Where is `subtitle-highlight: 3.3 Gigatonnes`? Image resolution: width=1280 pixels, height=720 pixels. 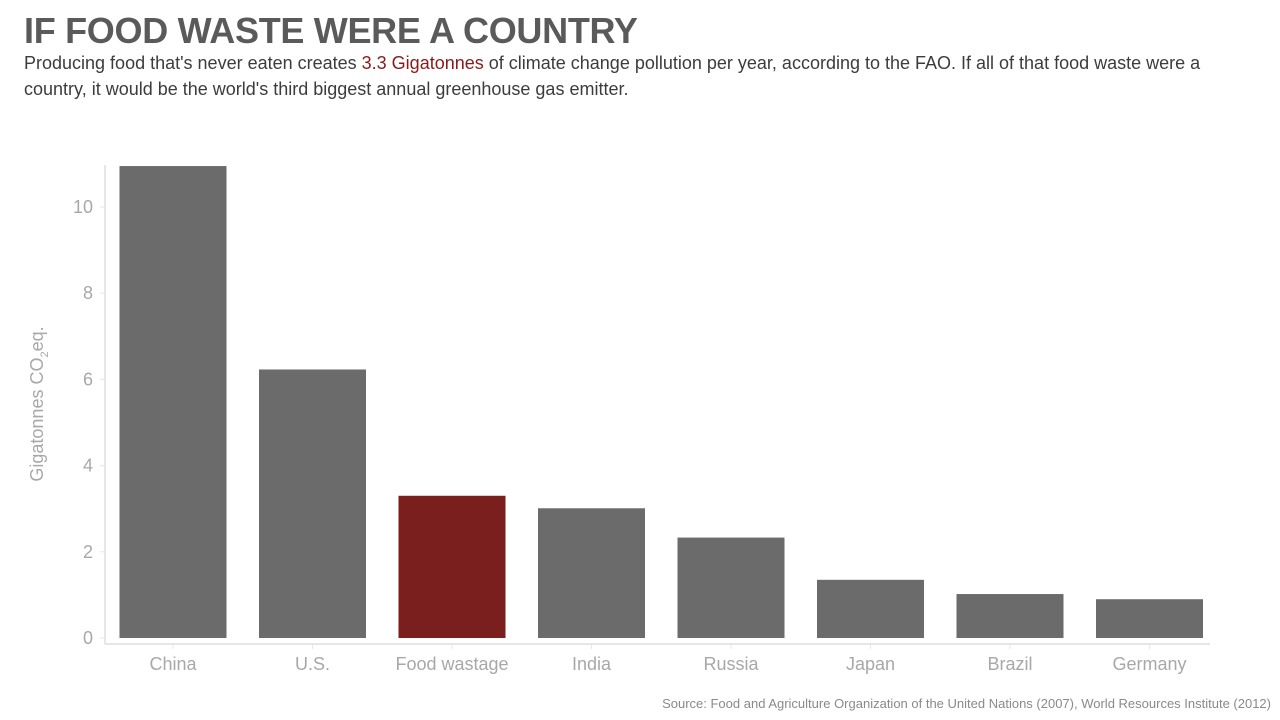 subtitle-highlight: 3.3 Gigatonnes is located at coordinates (422, 63).